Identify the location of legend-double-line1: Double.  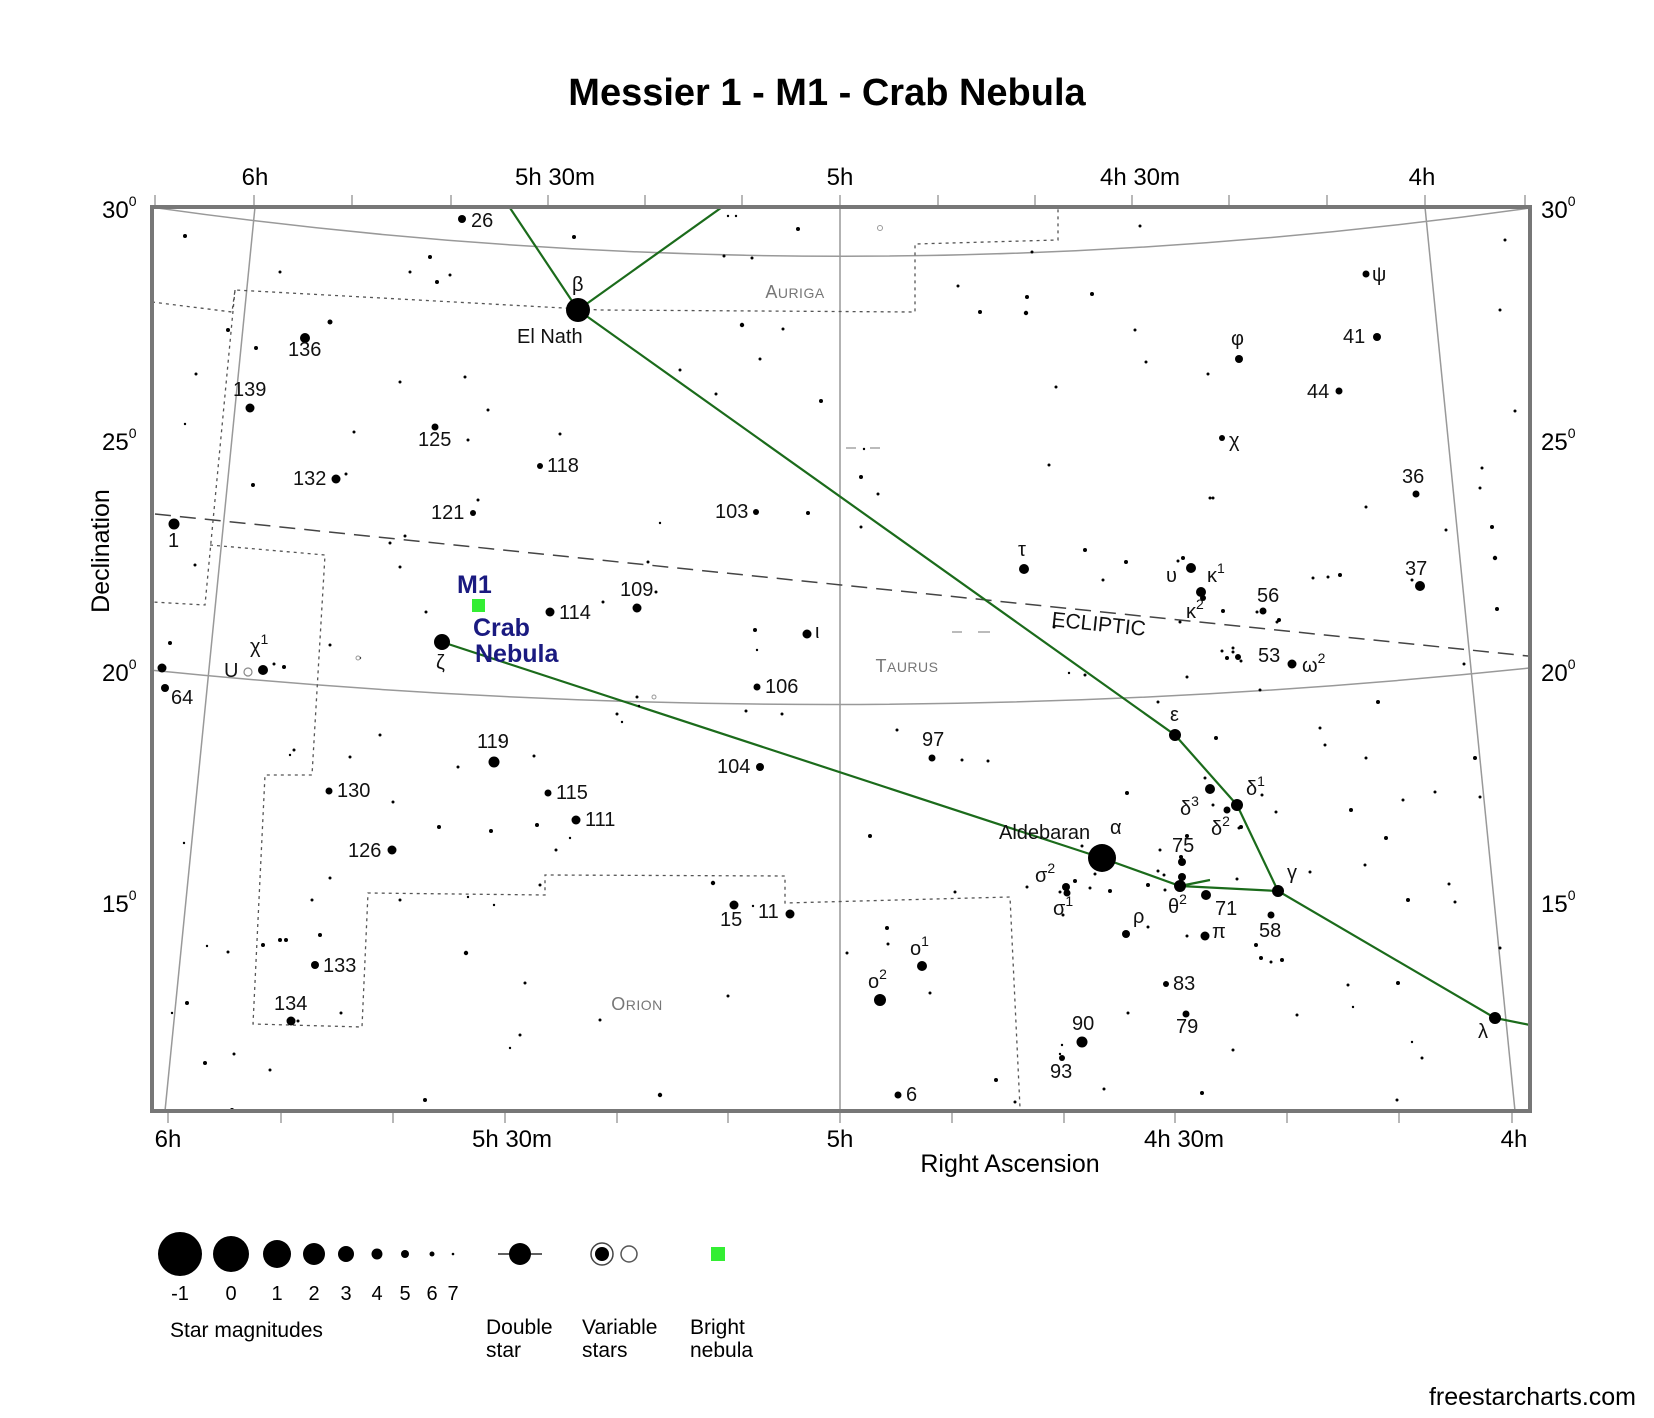
(519, 1327).